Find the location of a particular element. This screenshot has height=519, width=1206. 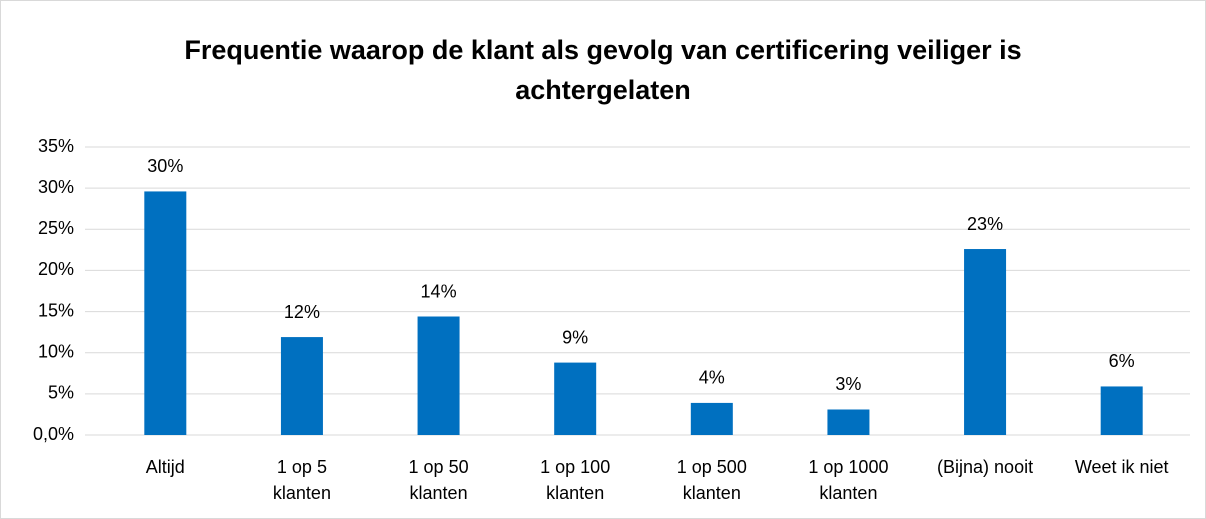

data-label: 14% is located at coordinates (439, 291).